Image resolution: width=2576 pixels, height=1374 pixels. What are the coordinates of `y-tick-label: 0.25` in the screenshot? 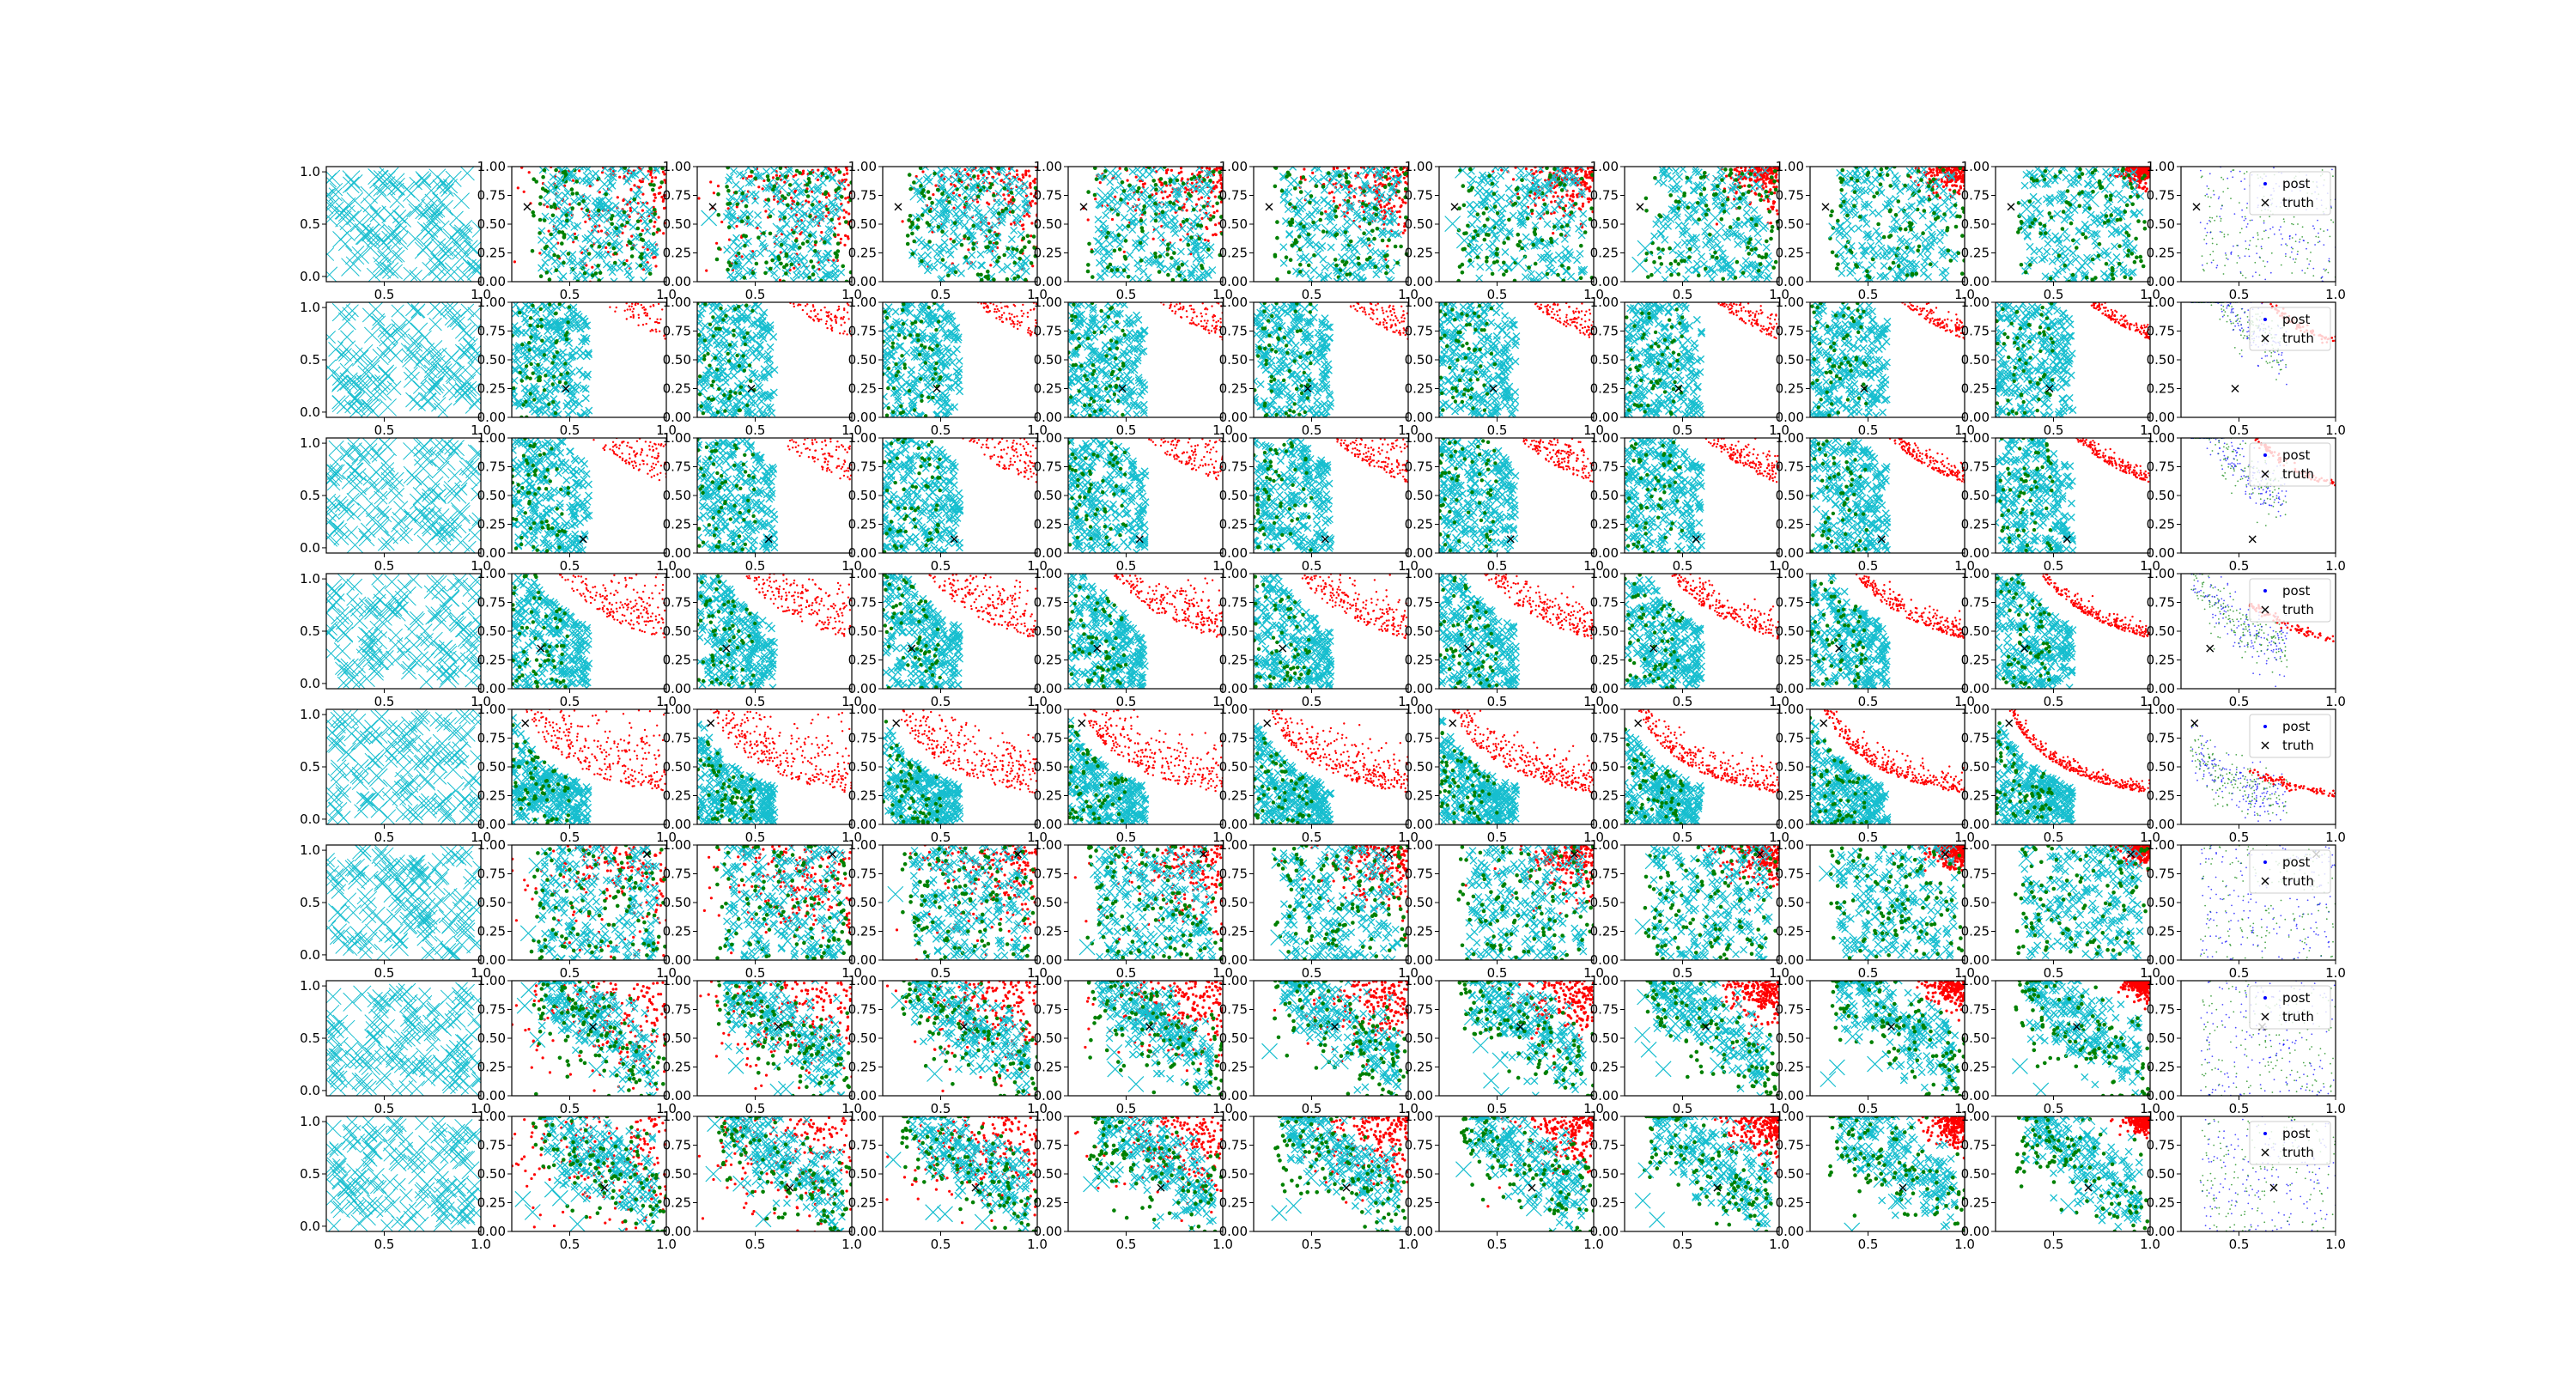 It's located at (1233, 253).